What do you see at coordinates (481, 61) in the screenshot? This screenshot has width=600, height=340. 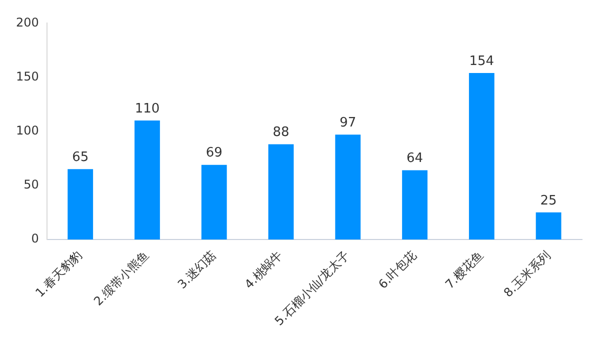 I see `data-label: 154` at bounding box center [481, 61].